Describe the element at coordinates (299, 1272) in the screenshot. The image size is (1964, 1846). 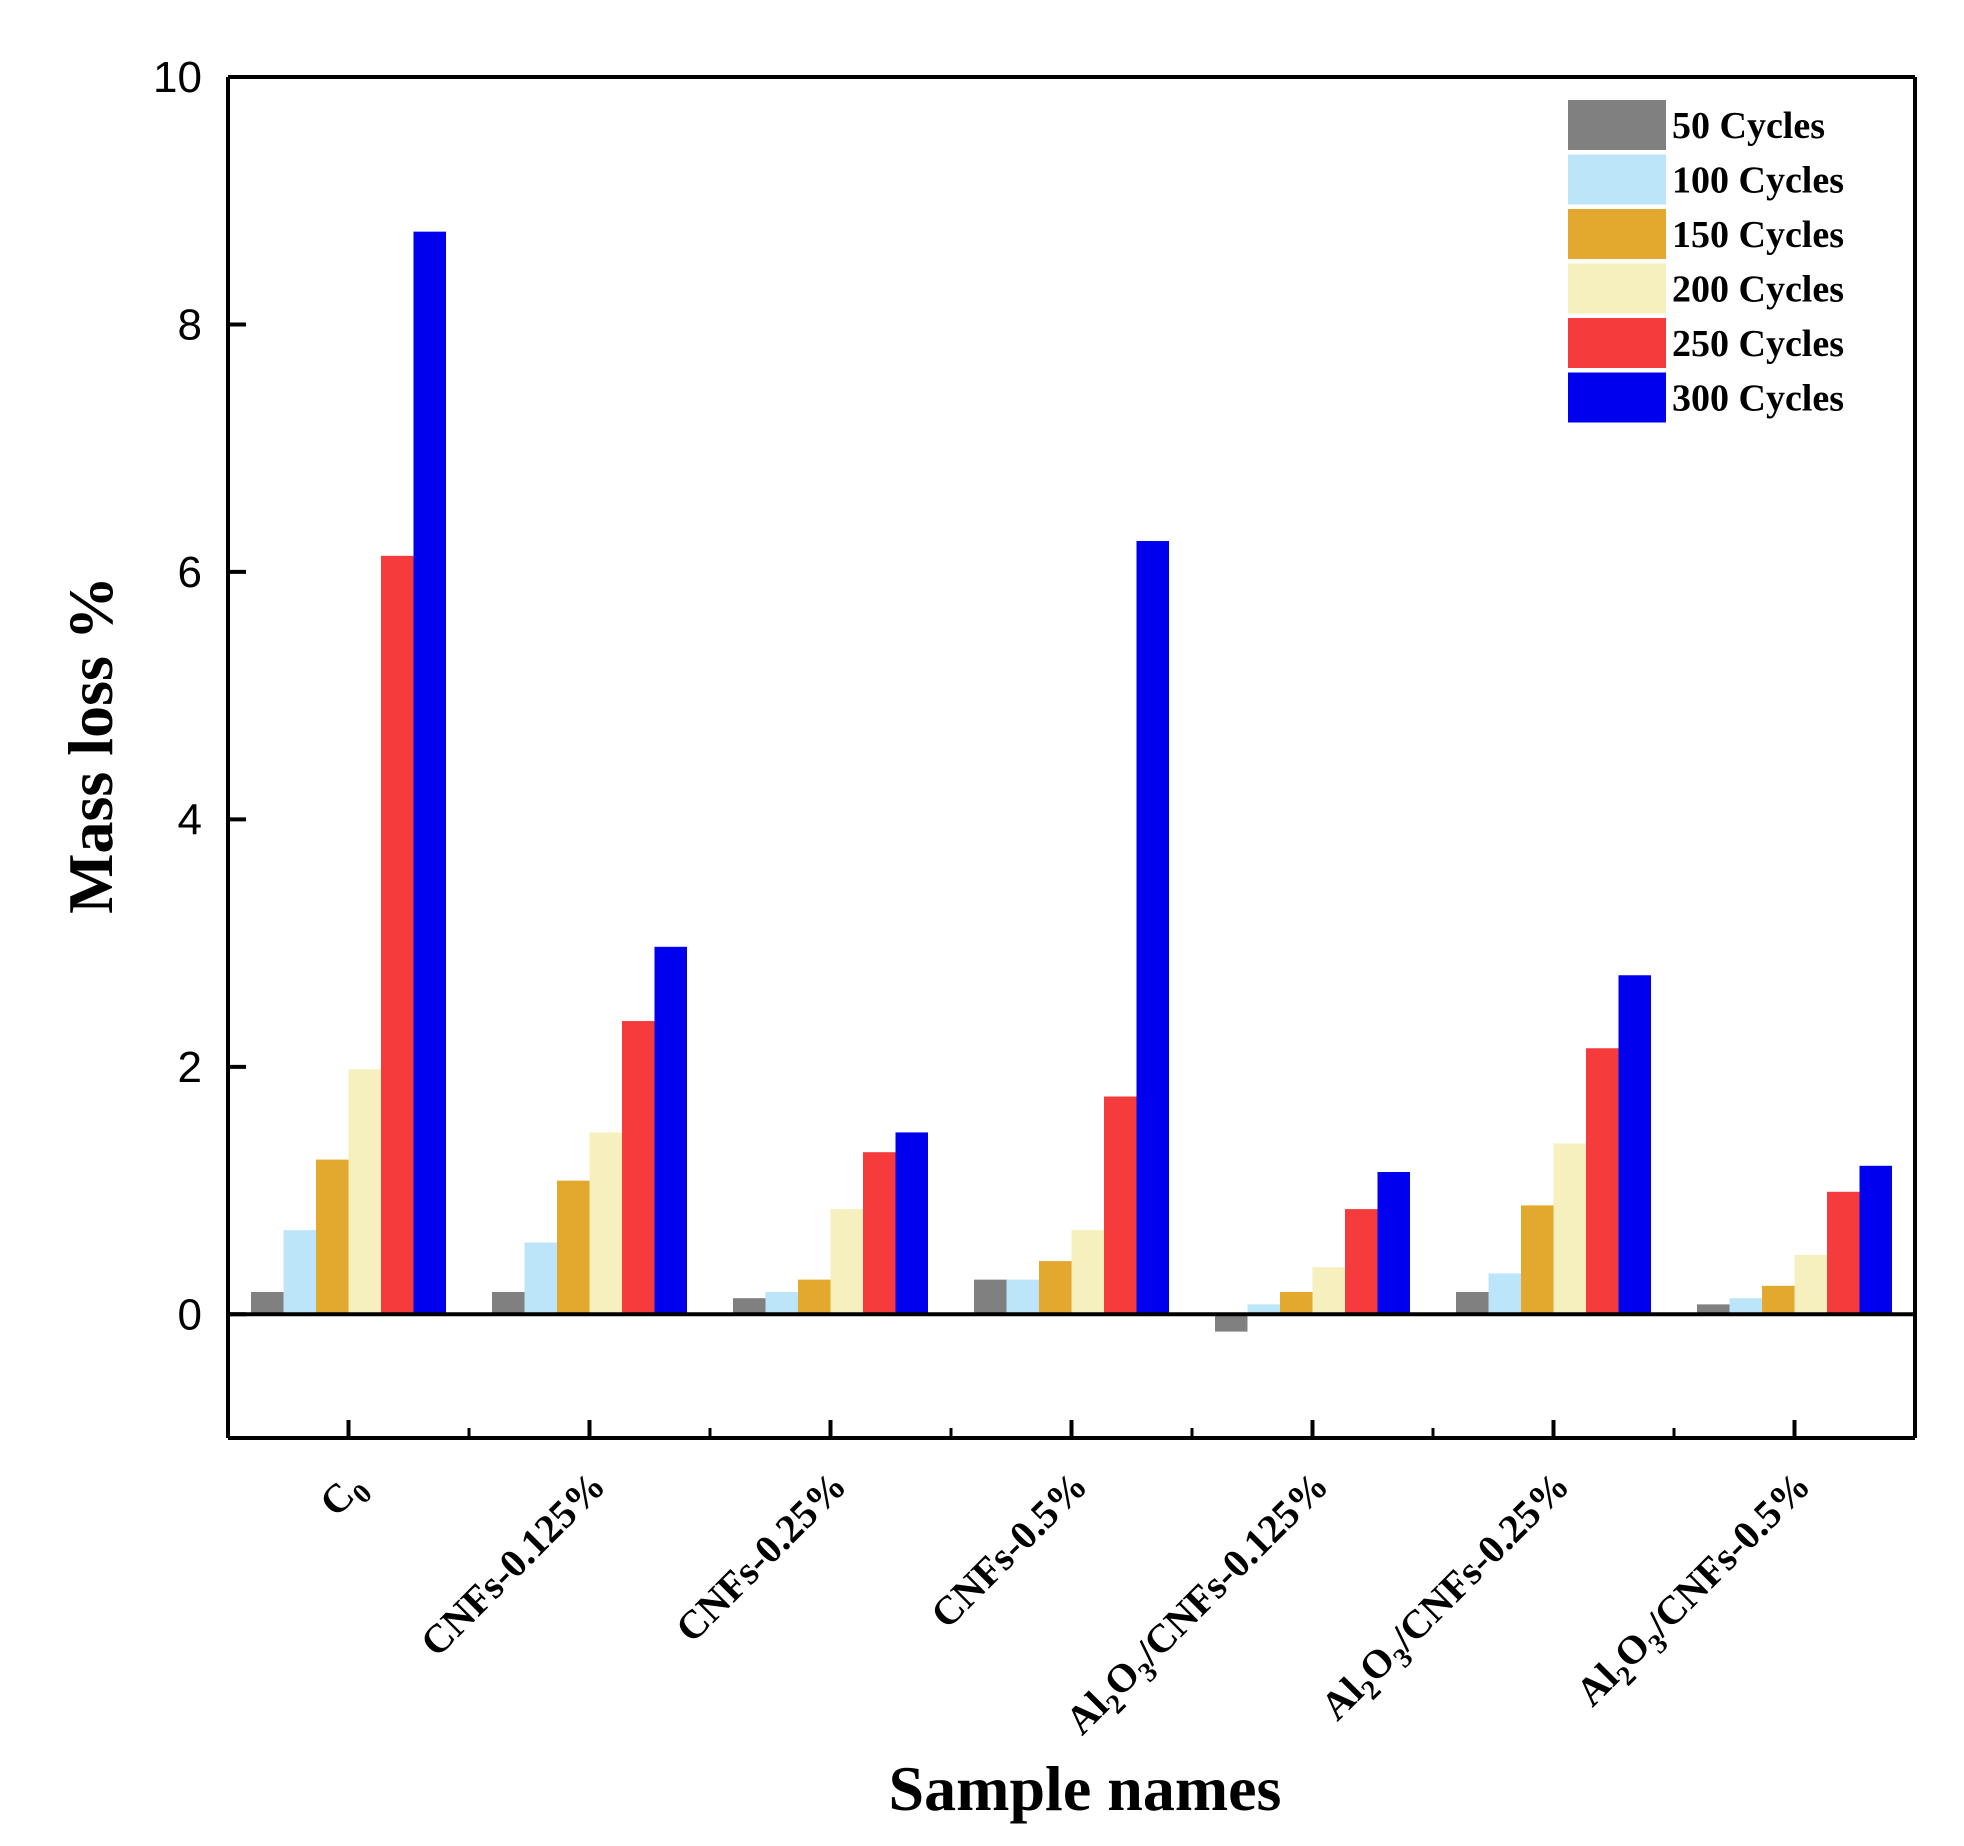
I see `bar-C0-100-cycles` at that location.